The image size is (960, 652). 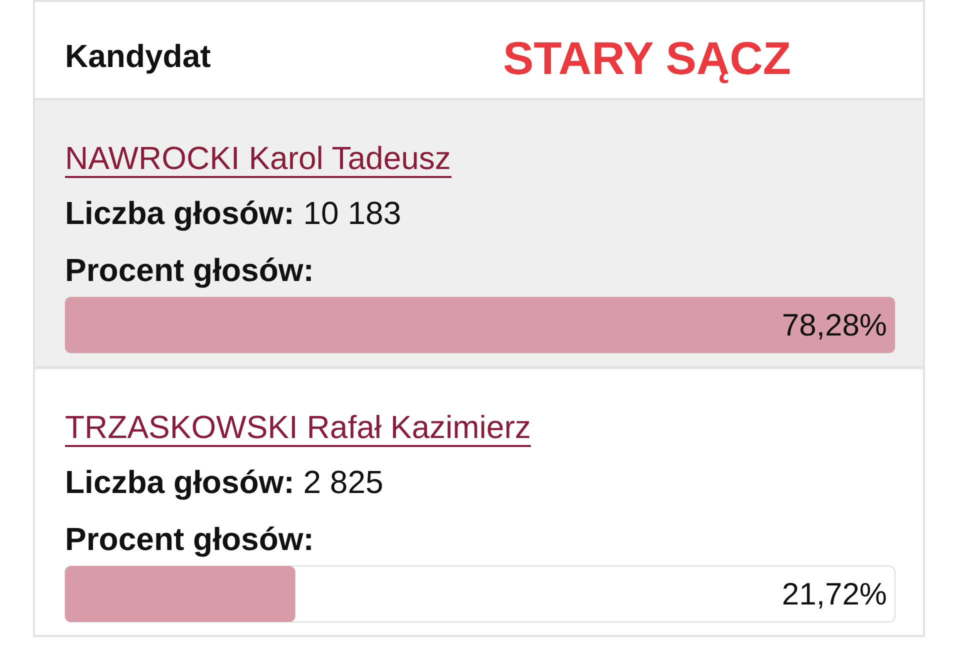 What do you see at coordinates (224, 482) in the screenshot?
I see `annotation: Liczba głosów: 2 825` at bounding box center [224, 482].